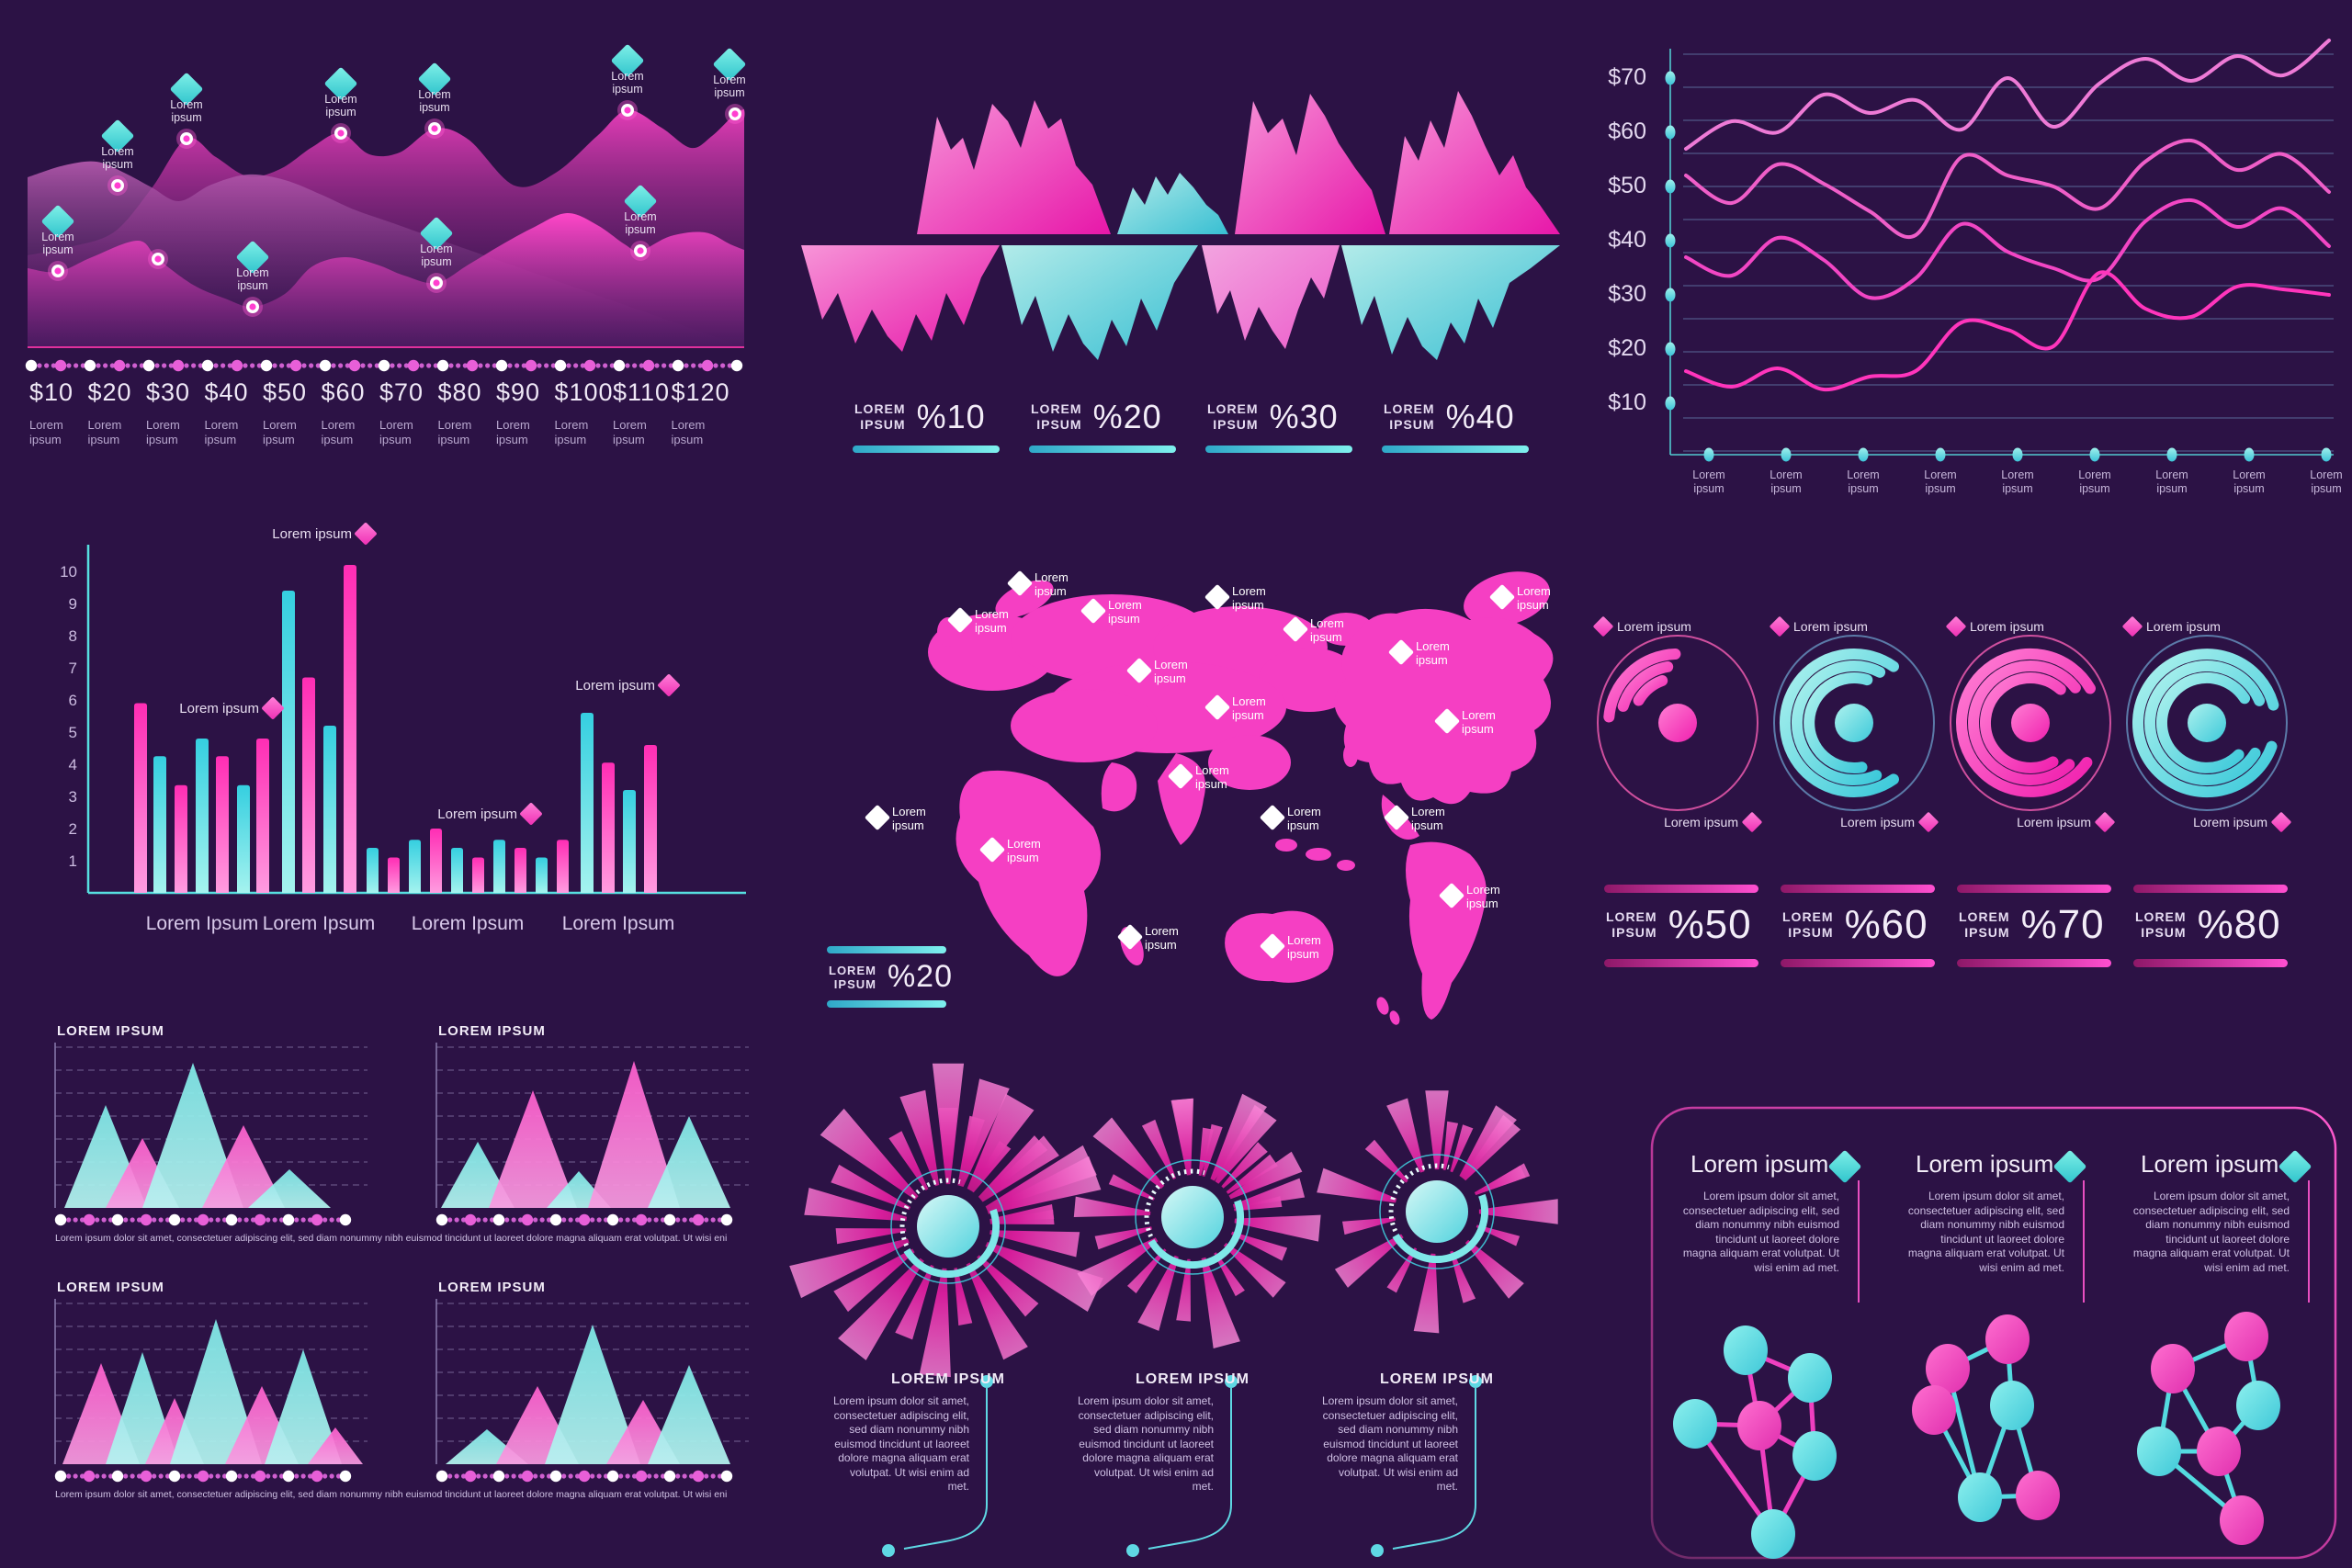 The width and height of the screenshot is (2352, 1568). I want to click on gauge-stat-block: LOREM IPSUM %60, so click(1858, 926).